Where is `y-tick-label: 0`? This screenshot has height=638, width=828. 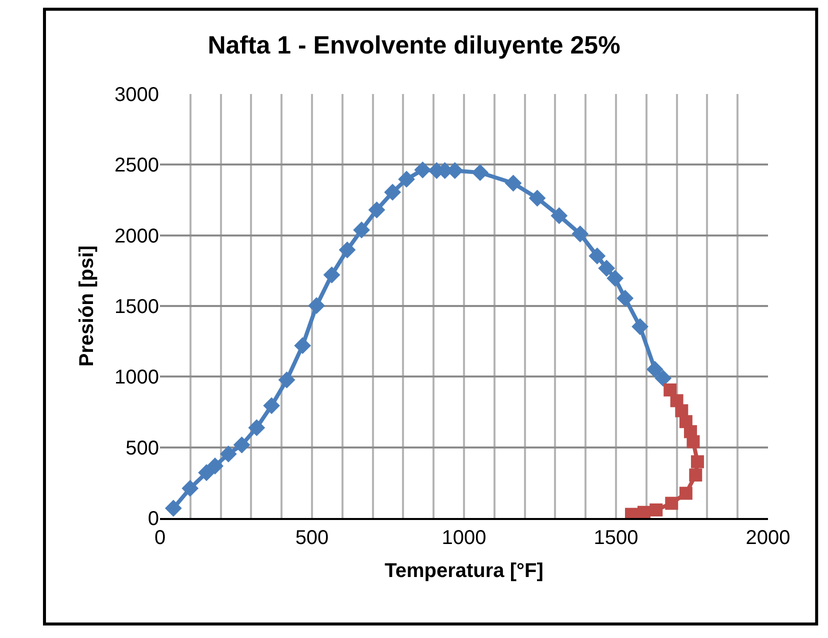
y-tick-label: 0 is located at coordinates (153, 519).